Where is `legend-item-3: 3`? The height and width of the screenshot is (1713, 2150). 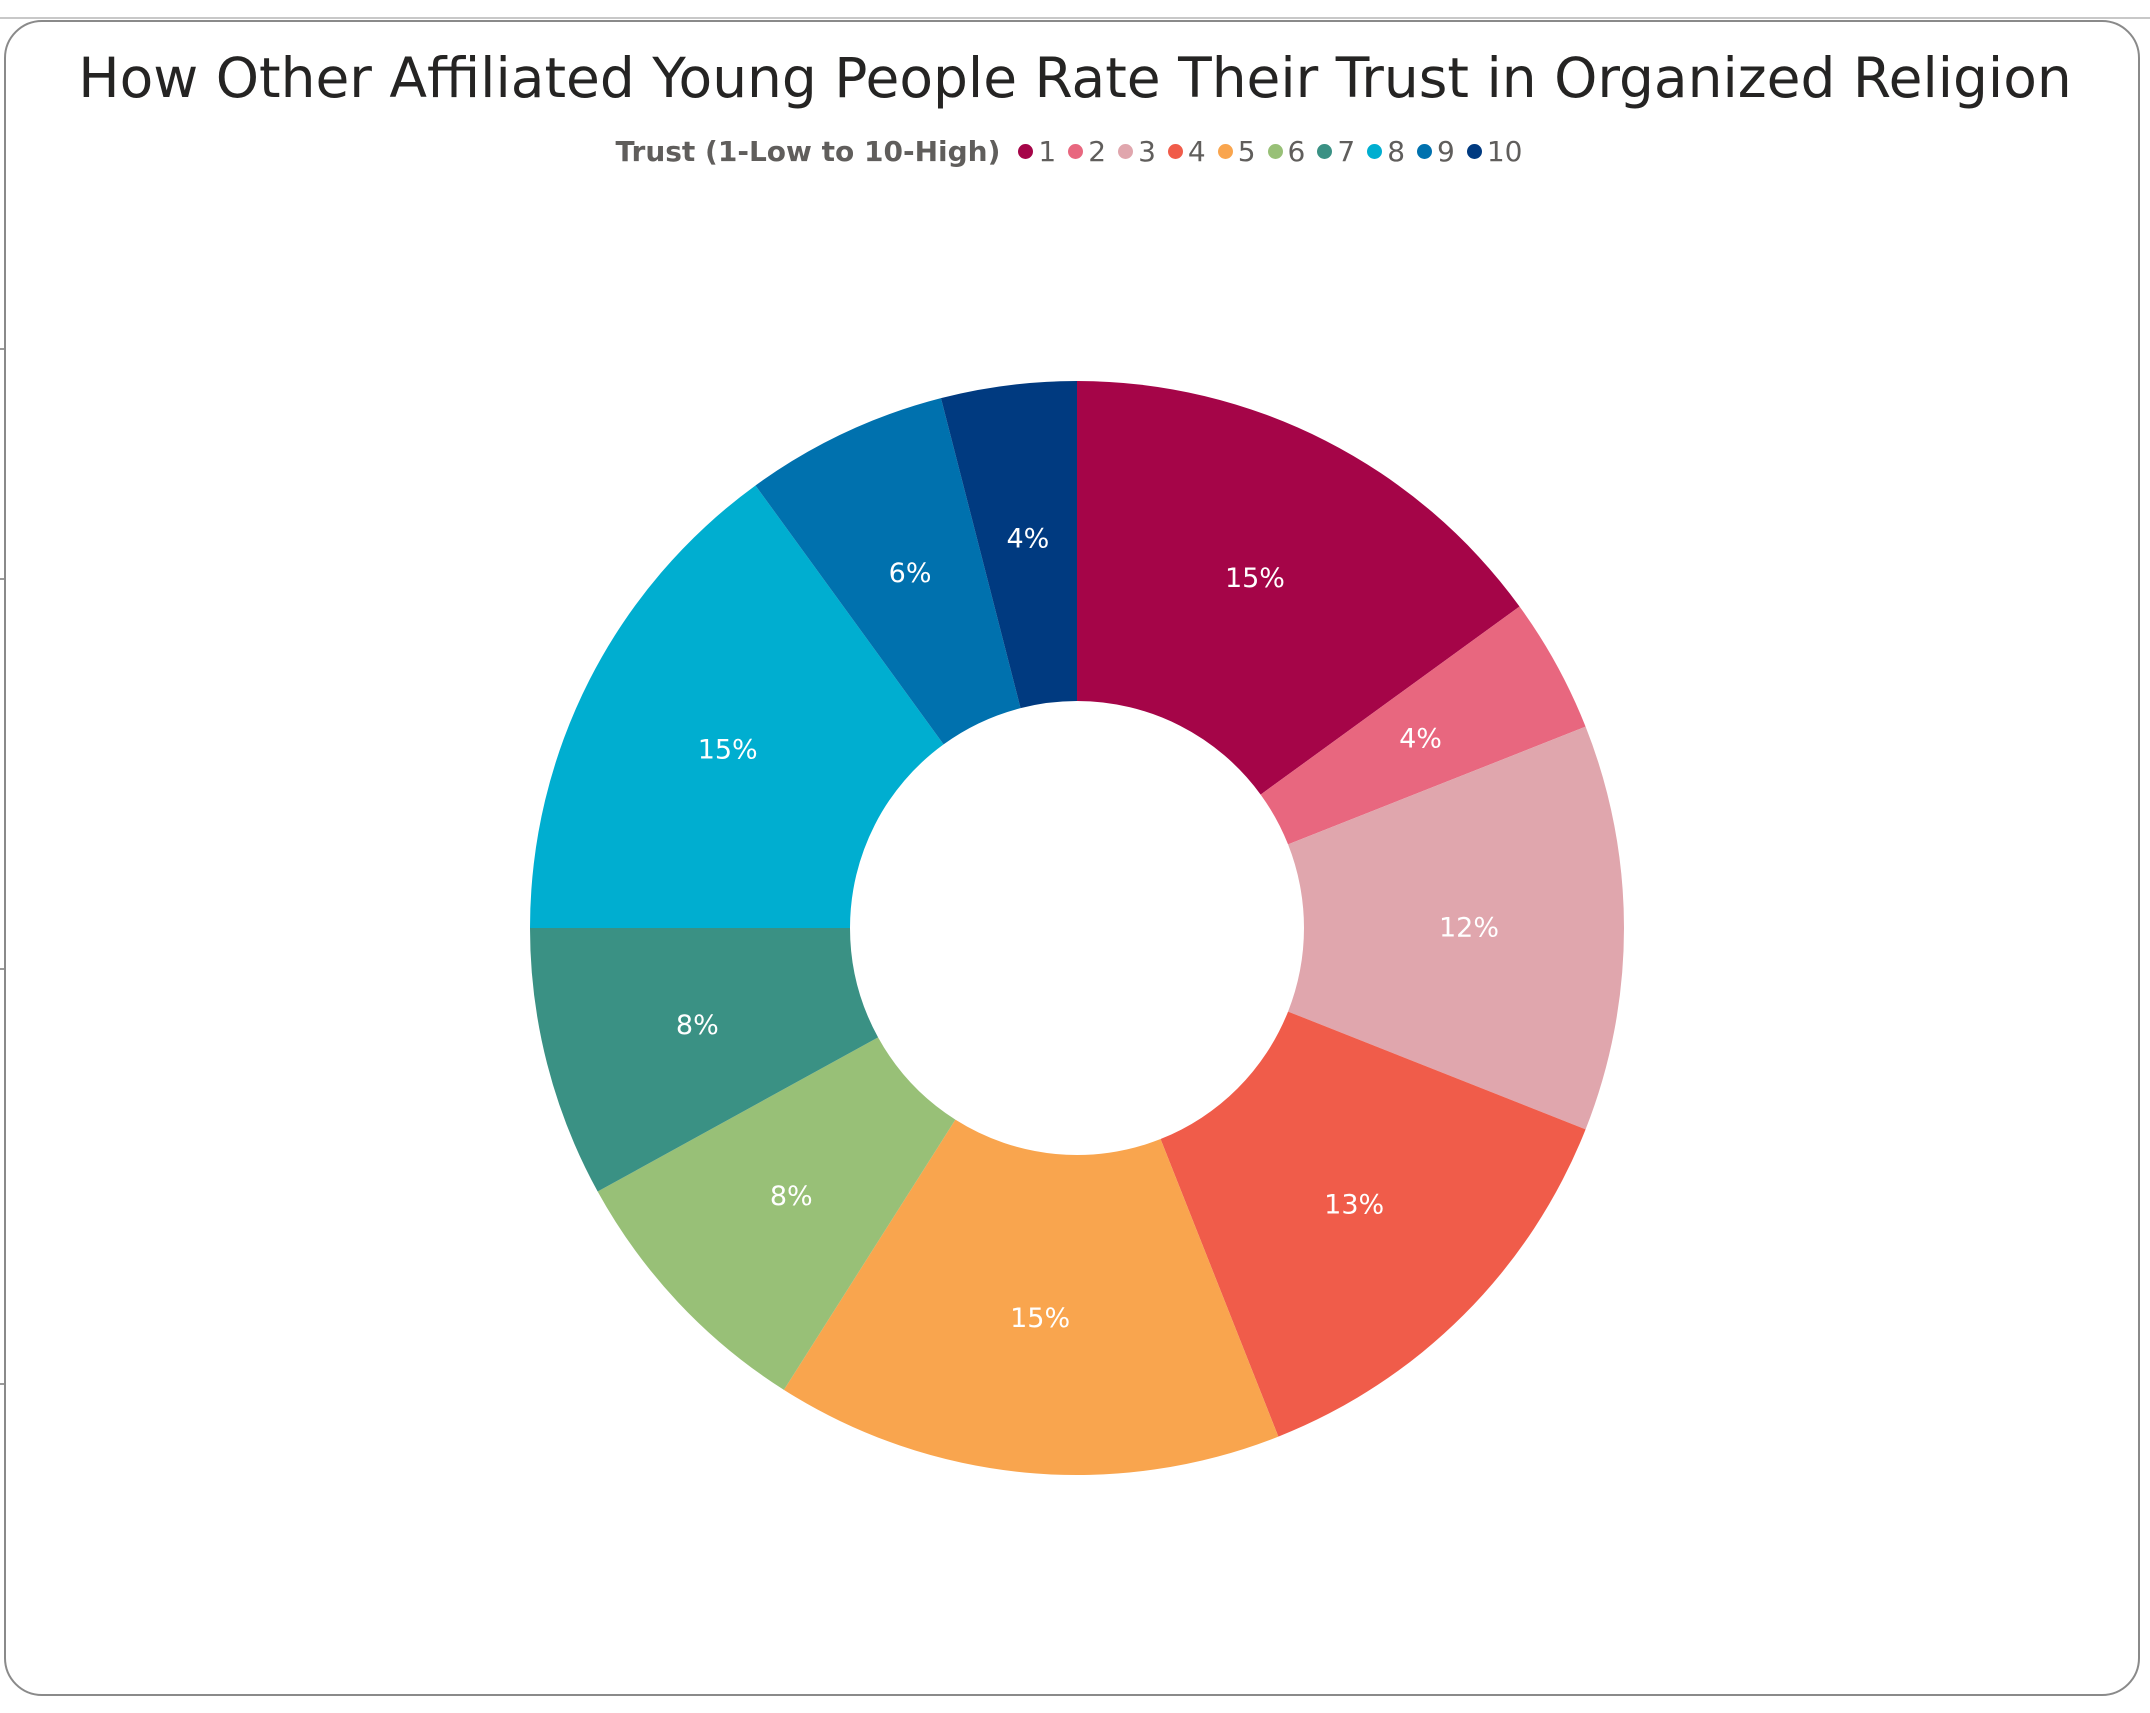 legend-item-3: 3 is located at coordinates (1137, 151).